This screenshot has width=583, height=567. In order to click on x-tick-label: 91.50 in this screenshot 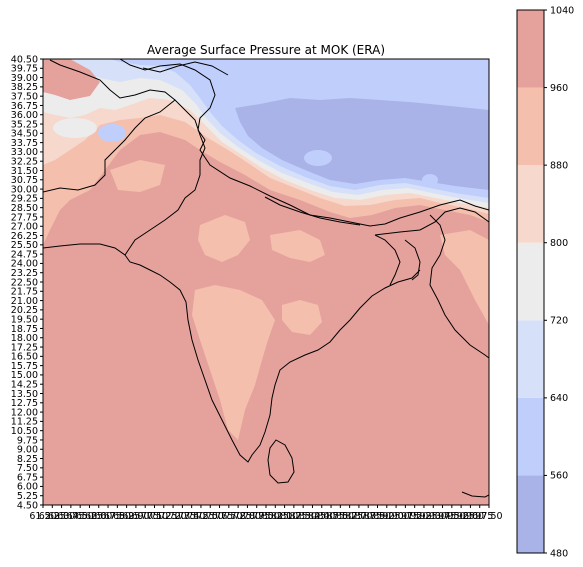, I will do `click(414, 516)`.